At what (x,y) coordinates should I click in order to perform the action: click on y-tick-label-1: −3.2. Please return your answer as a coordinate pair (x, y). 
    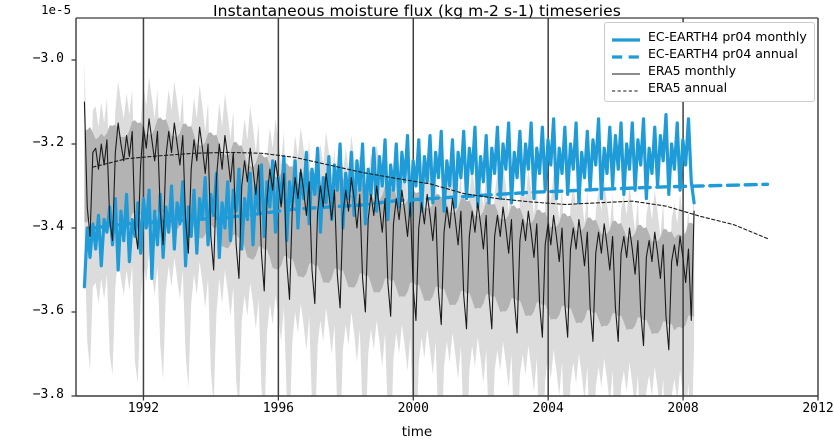
    Looking at the image, I should click on (48, 142).